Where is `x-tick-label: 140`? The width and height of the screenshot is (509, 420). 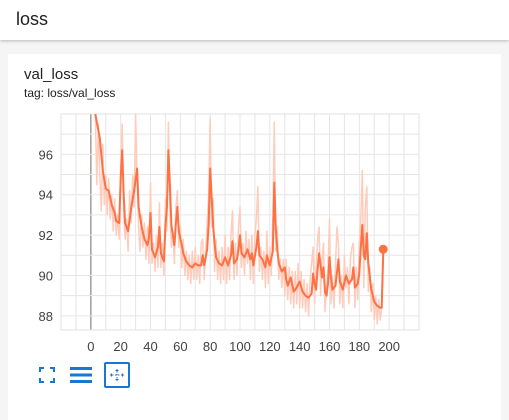 x-tick-label: 140 is located at coordinates (300, 346).